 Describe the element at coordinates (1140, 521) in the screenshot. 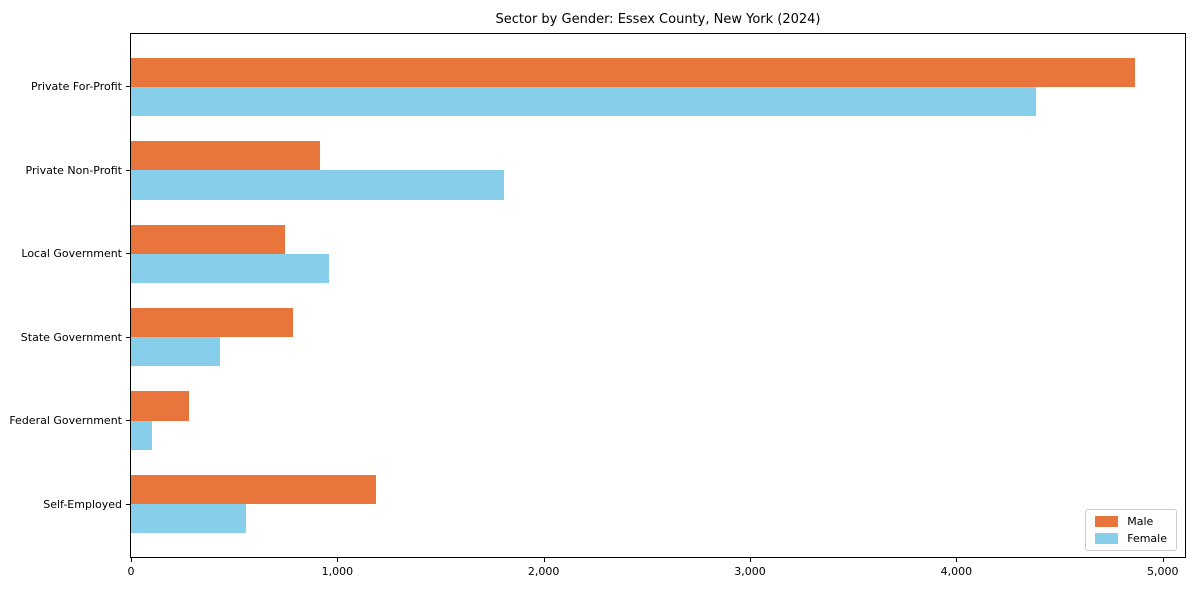

I see `legend-label-male: Male` at that location.